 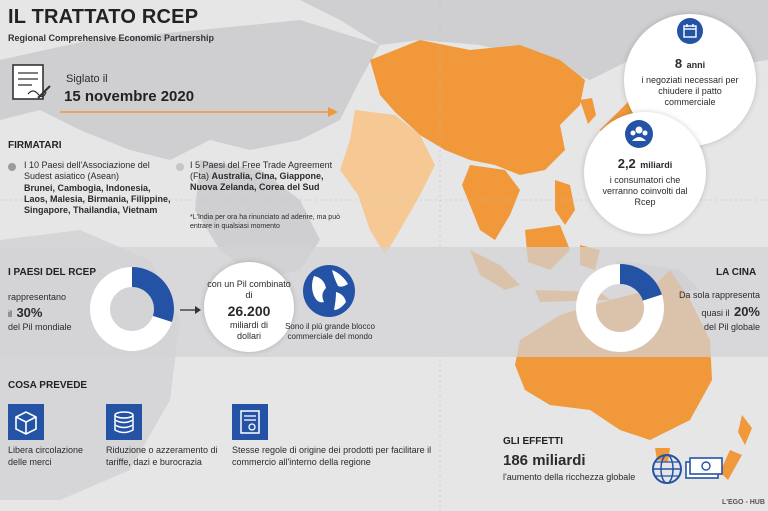 I want to click on cina-pct-line: quasi il 20%, so click(x=715, y=312).